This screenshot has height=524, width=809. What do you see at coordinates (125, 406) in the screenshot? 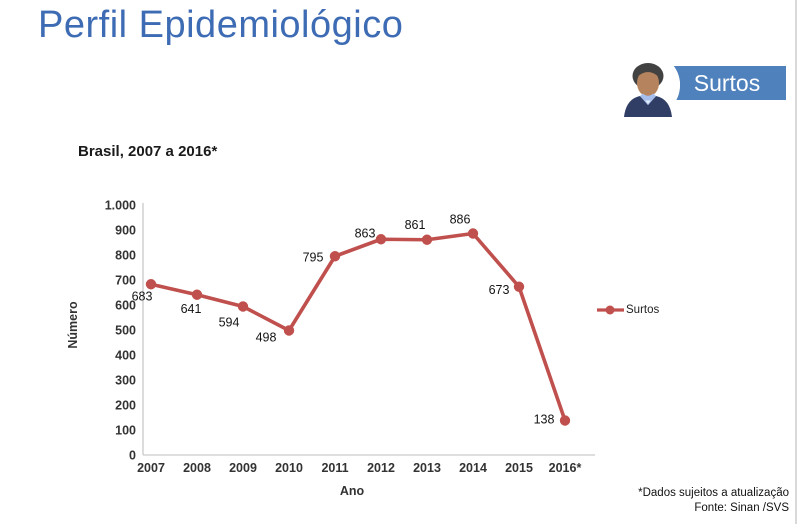
I see `y-tick-label: 200` at bounding box center [125, 406].